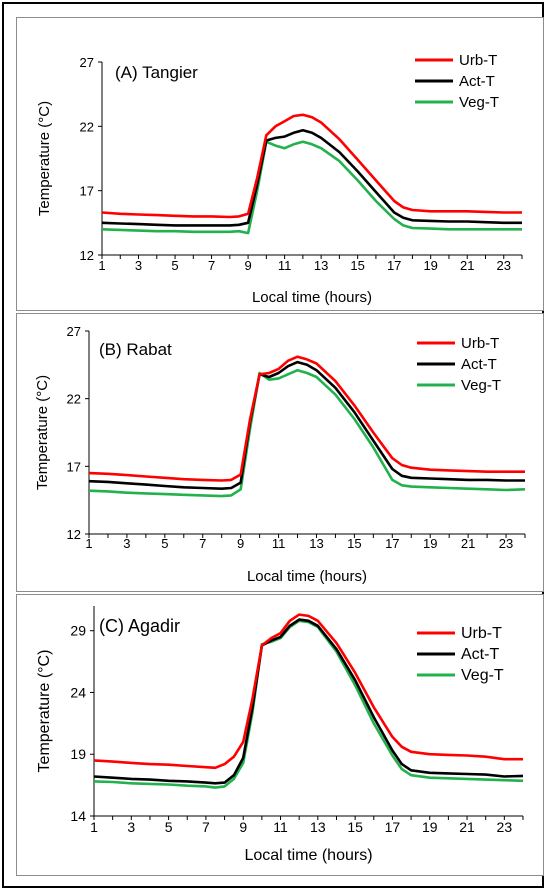  What do you see at coordinates (135, 349) in the screenshot?
I see `panel-label-rabat: (B) Rabat` at bounding box center [135, 349].